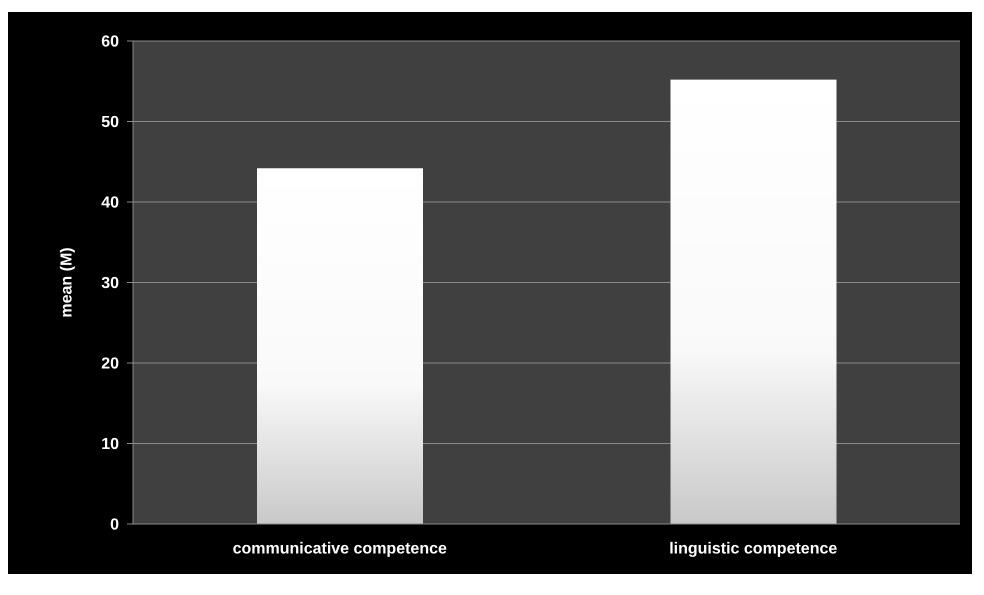 The image size is (984, 595). I want to click on y-tick-label: 50, so click(110, 123).